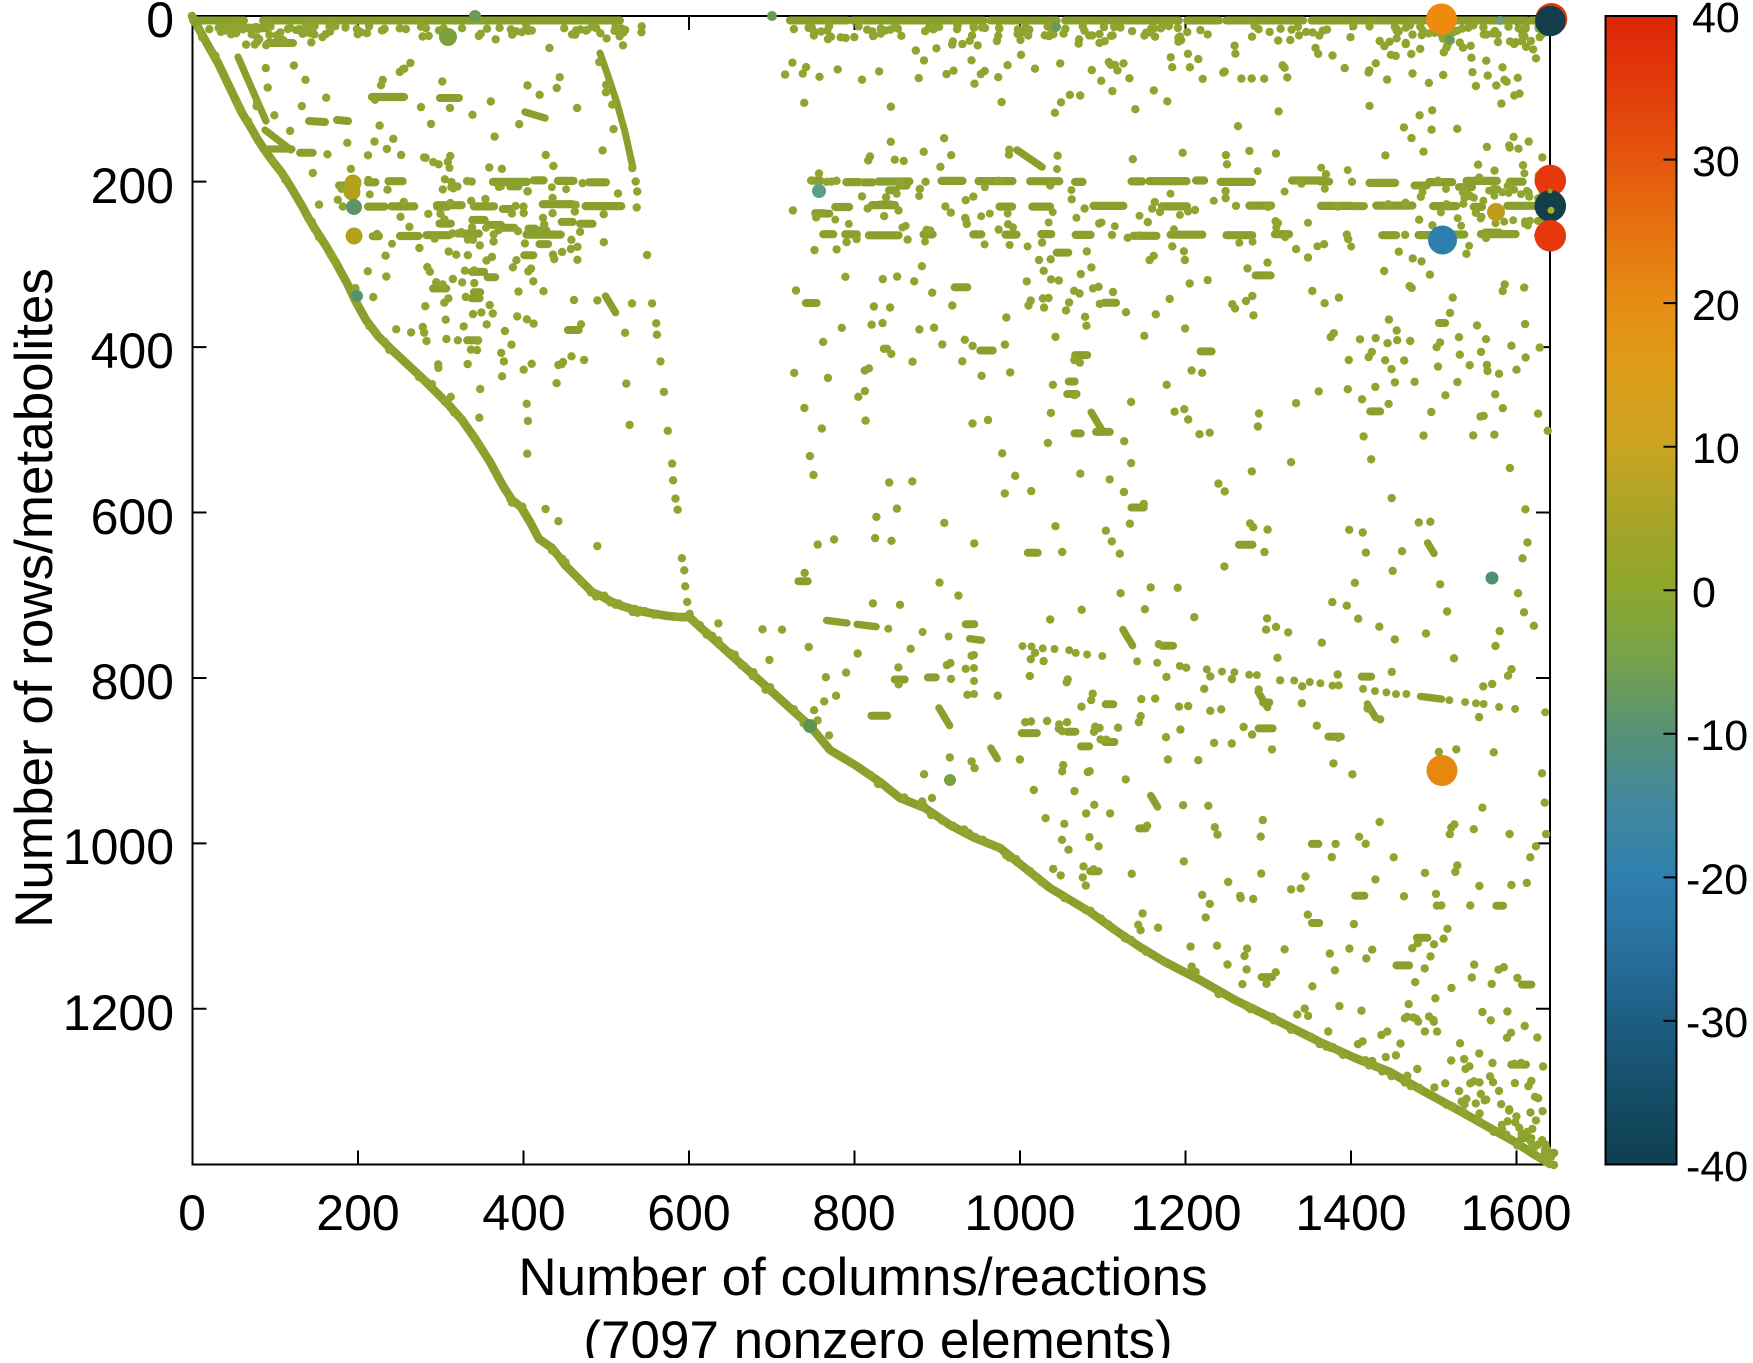 This screenshot has width=1753, height=1363. I want to click on svg-text: -40, so click(1717, 1167).